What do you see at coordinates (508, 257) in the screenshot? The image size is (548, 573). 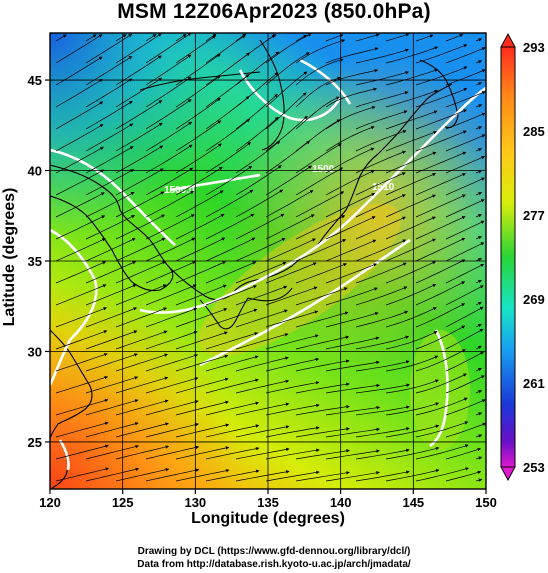 I see `colorbar-bar` at bounding box center [508, 257].